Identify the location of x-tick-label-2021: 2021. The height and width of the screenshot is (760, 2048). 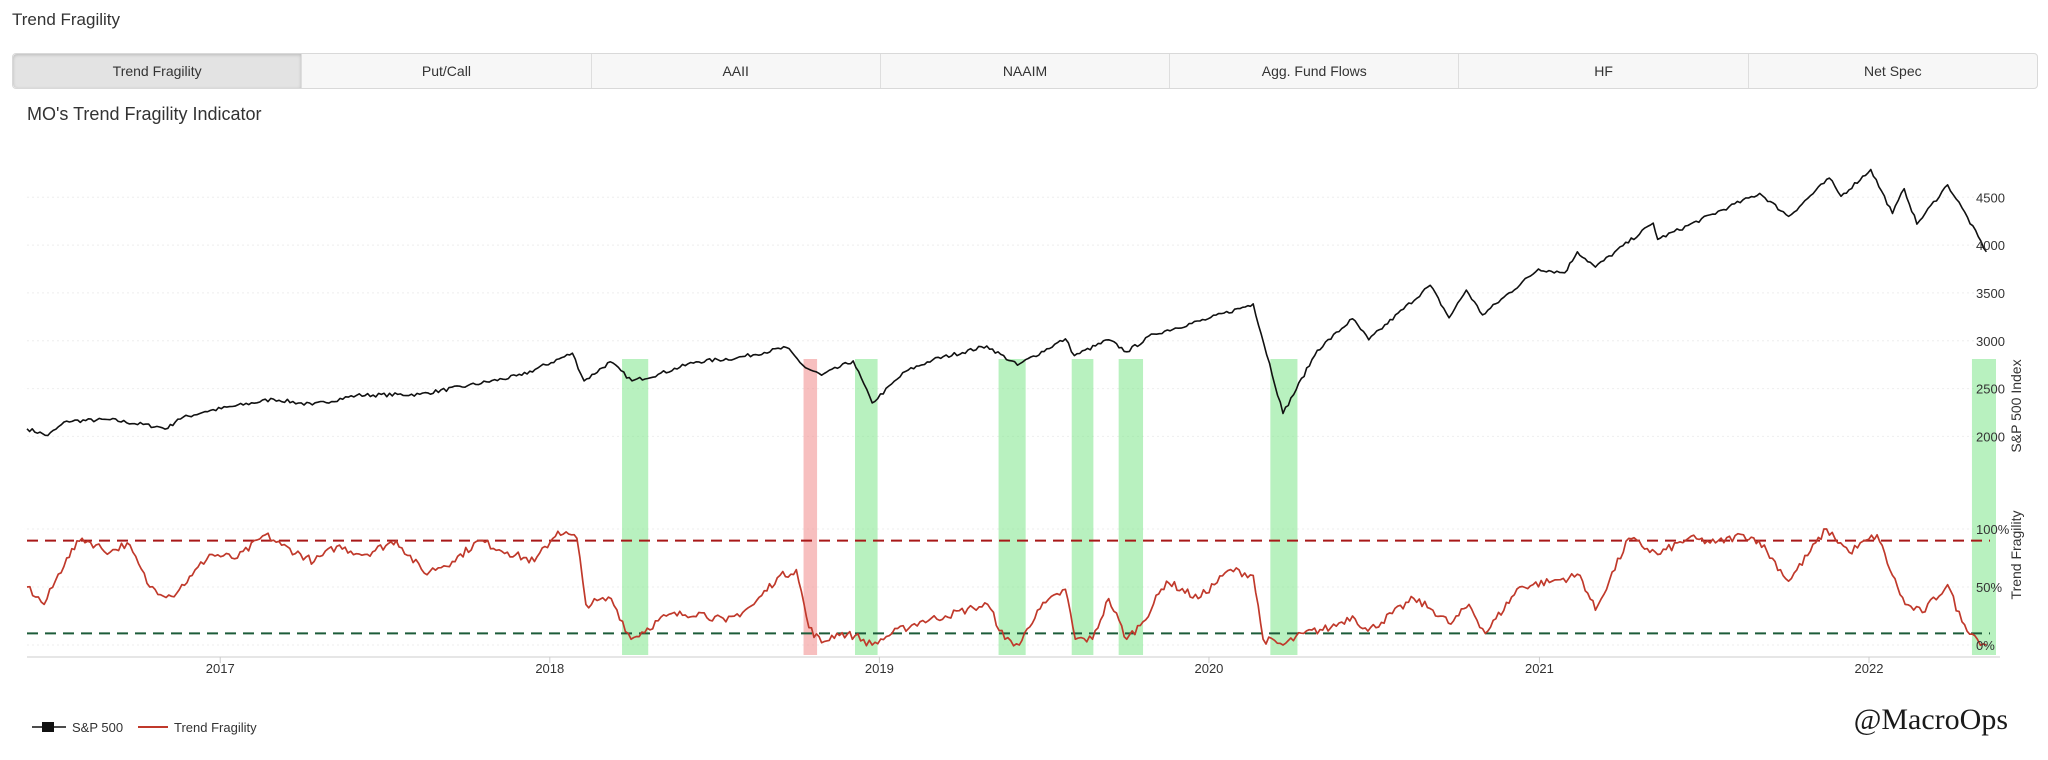
(1539, 668).